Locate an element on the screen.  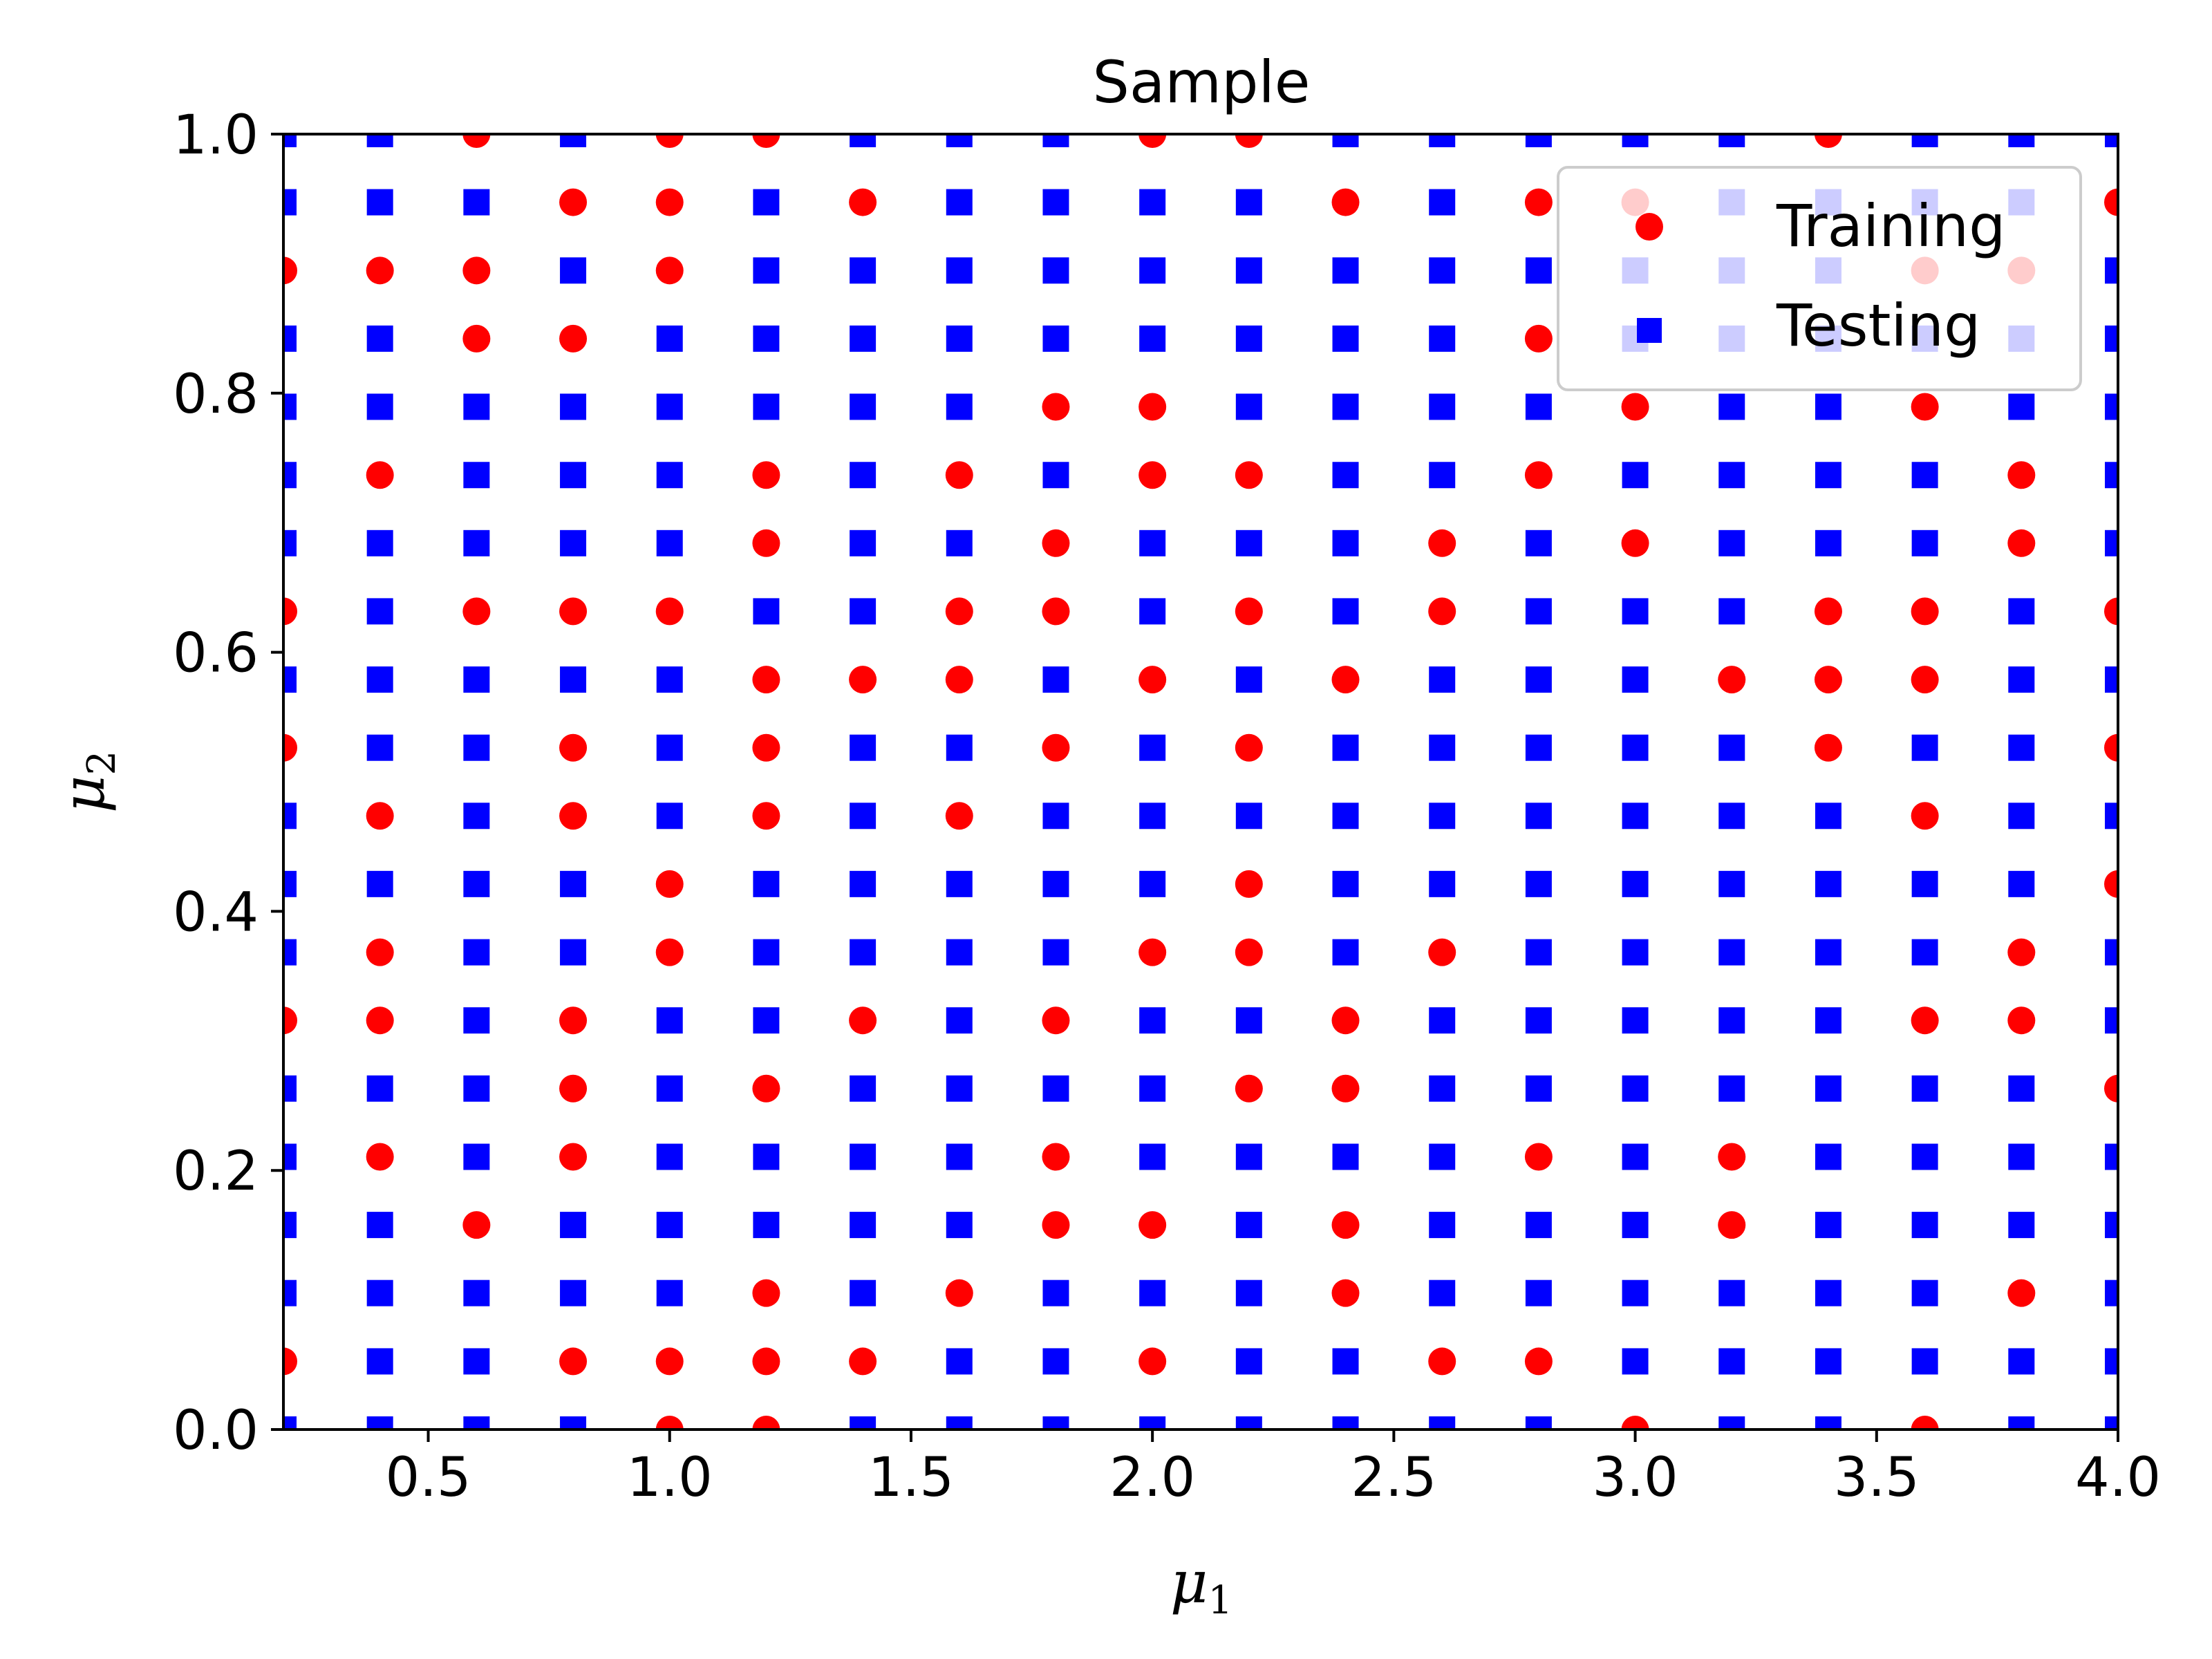
y-tick-label: 0.4 is located at coordinates (216, 913).